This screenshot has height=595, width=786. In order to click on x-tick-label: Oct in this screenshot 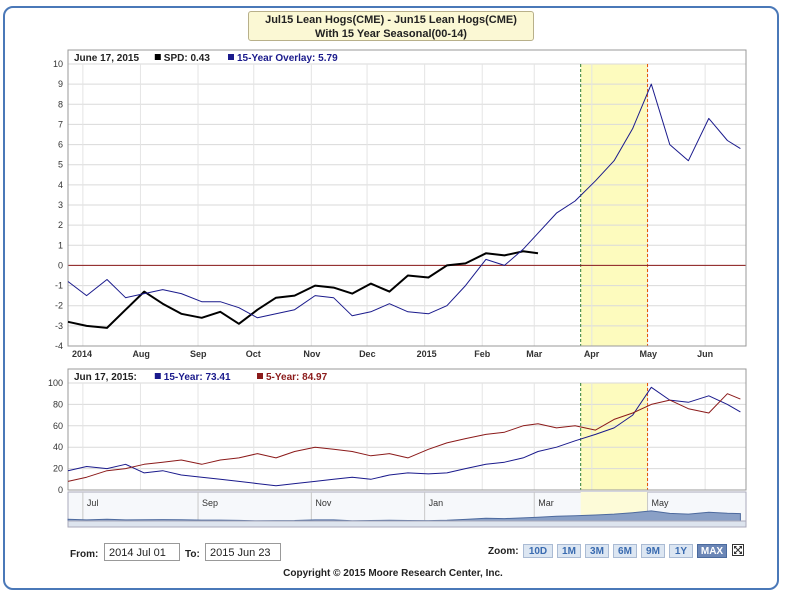, I will do `click(253, 354)`.